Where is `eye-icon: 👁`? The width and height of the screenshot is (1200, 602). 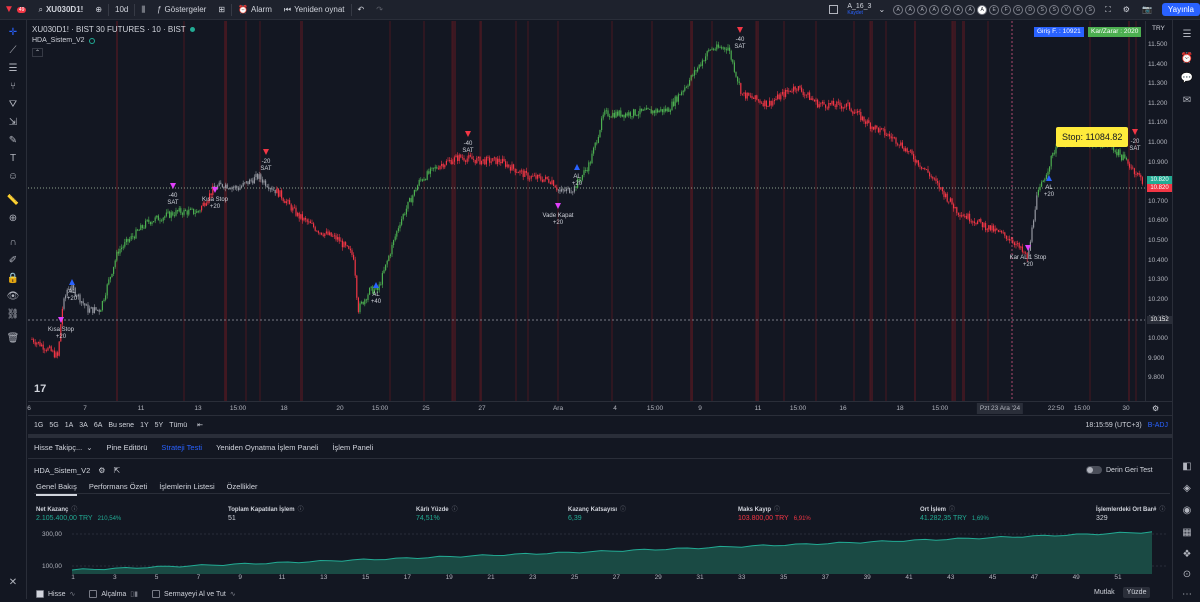 eye-icon: 👁 is located at coordinates (13, 296).